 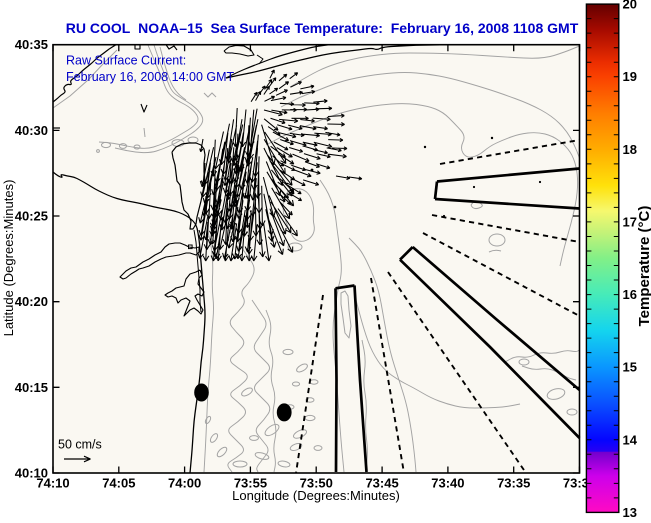 What do you see at coordinates (630, 439) in the screenshot?
I see `svg-text: 14` at bounding box center [630, 439].